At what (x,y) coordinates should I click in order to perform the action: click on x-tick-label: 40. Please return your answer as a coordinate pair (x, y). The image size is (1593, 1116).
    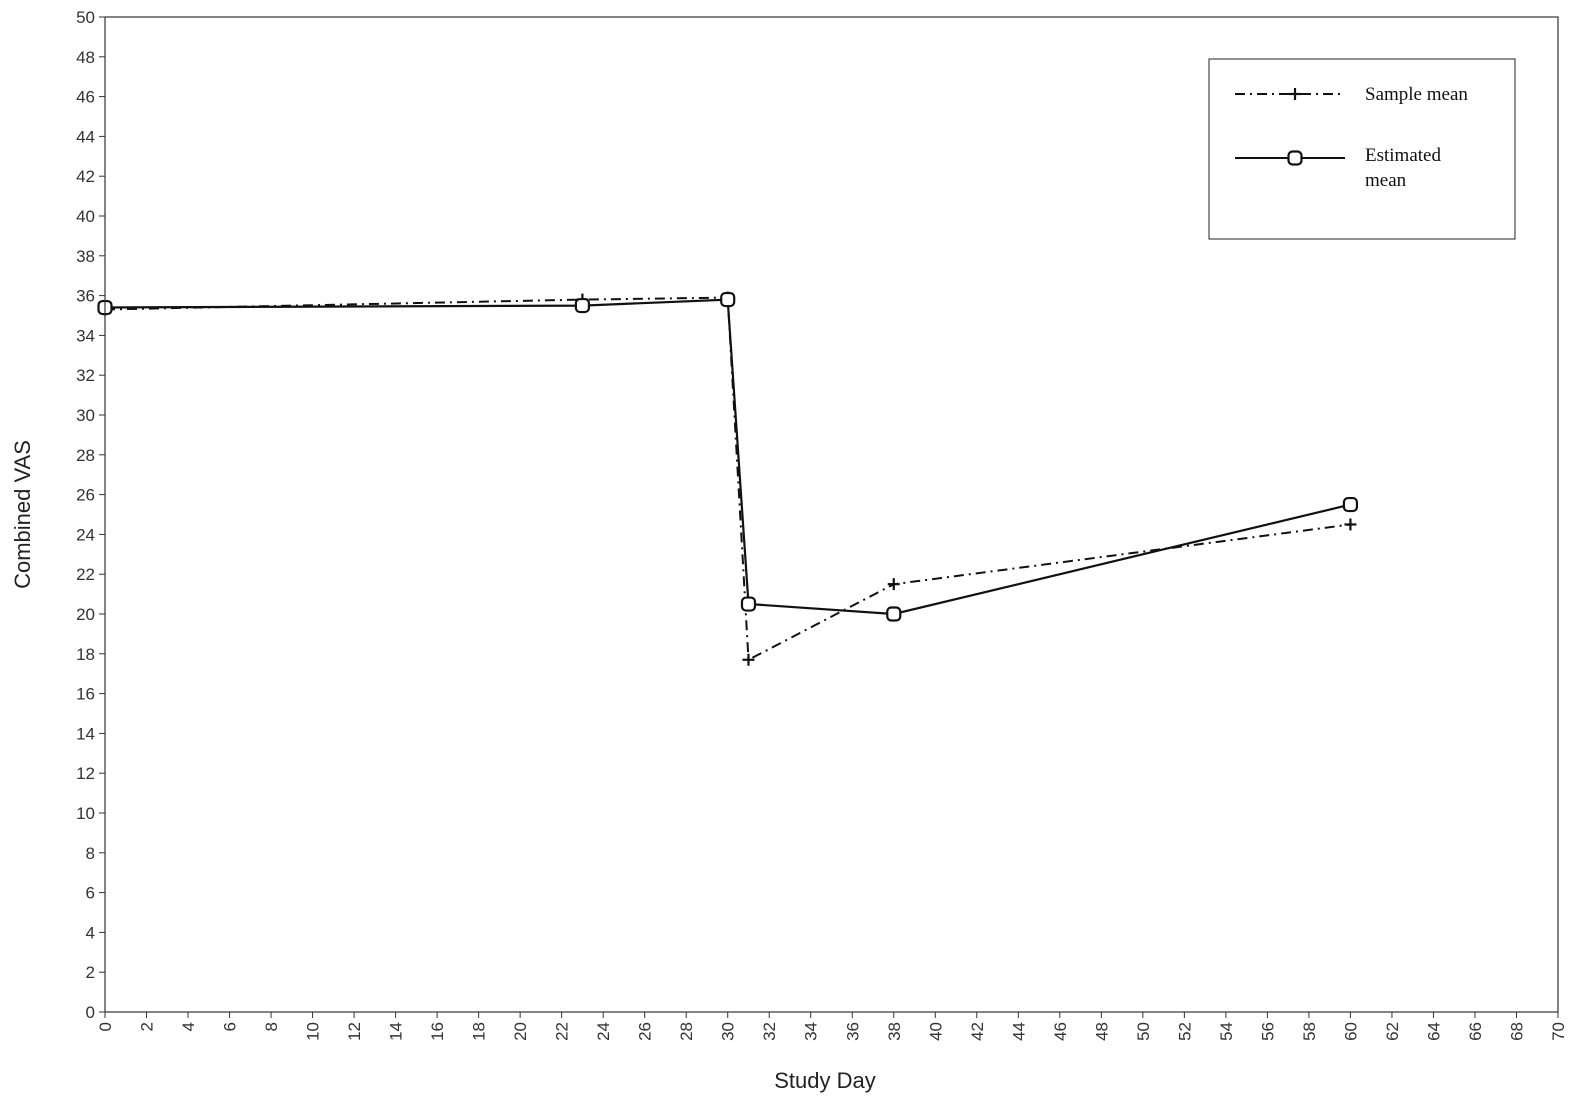
    Looking at the image, I should click on (935, 1031).